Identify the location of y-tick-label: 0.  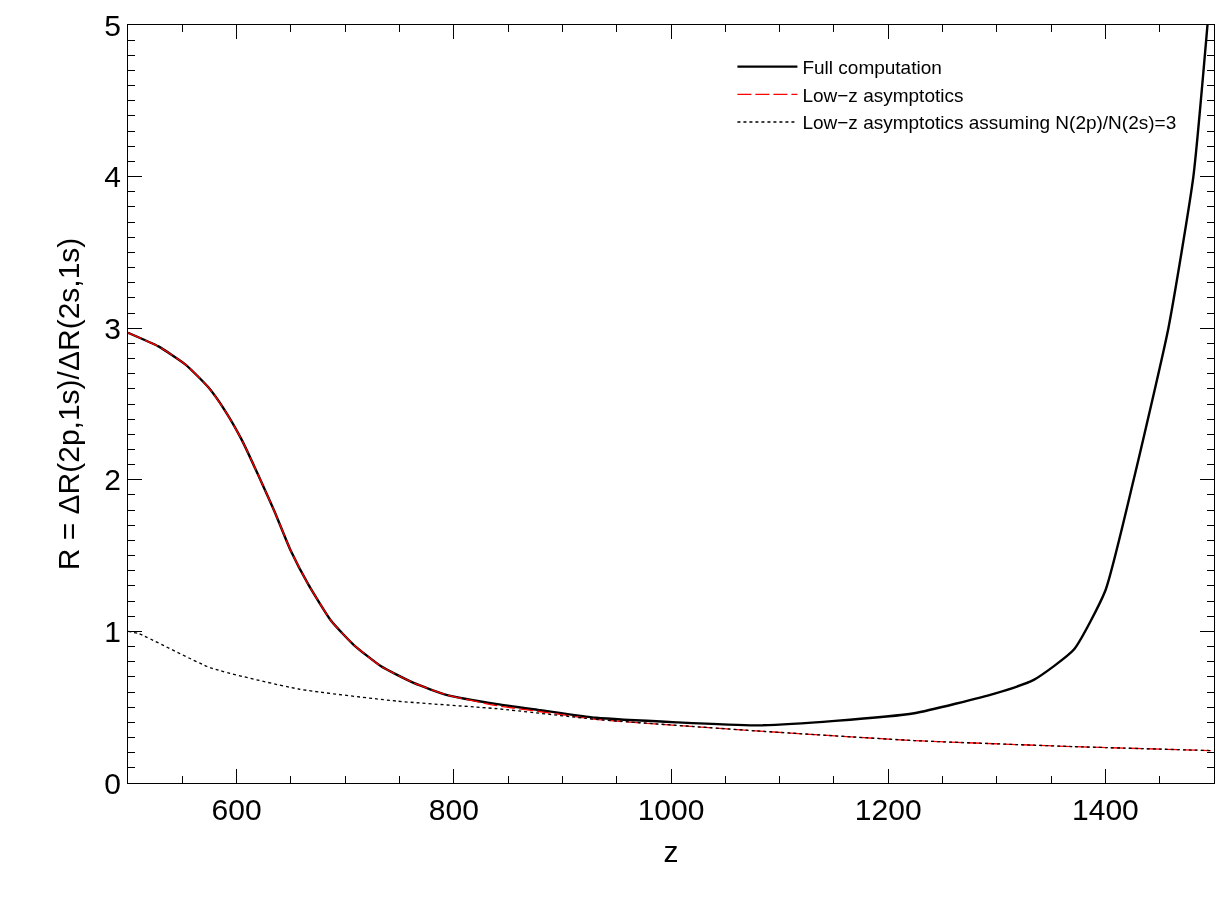
(112, 783).